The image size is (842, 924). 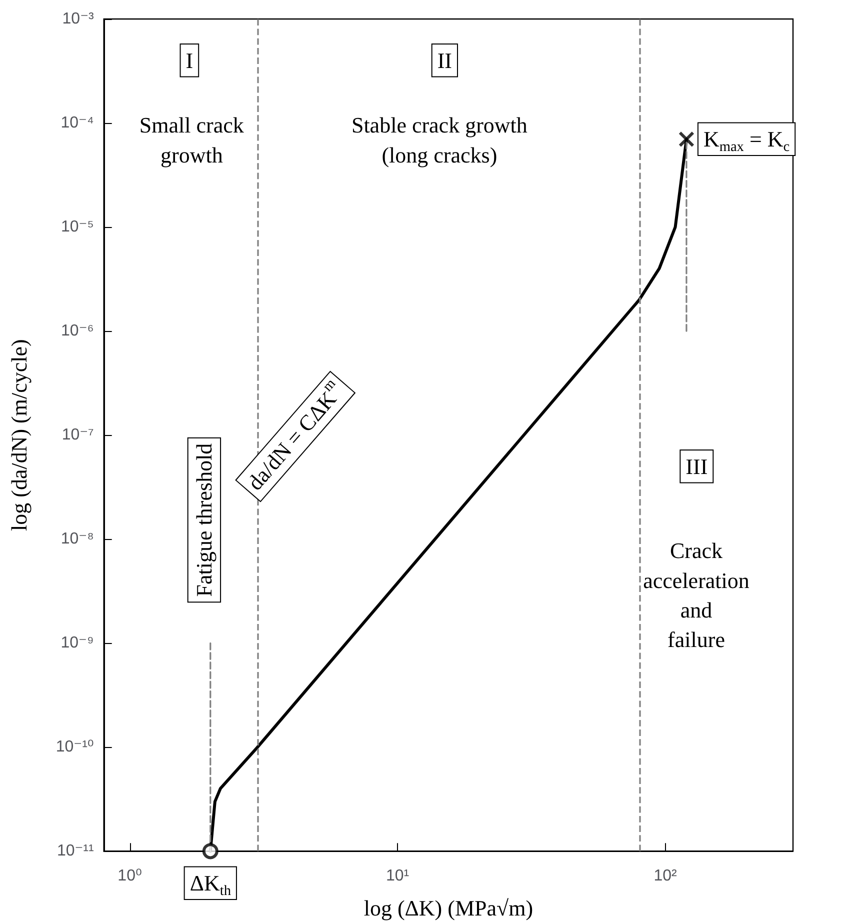 What do you see at coordinates (77, 643) in the screenshot?
I see `y-tick-label: 10⁻⁹` at bounding box center [77, 643].